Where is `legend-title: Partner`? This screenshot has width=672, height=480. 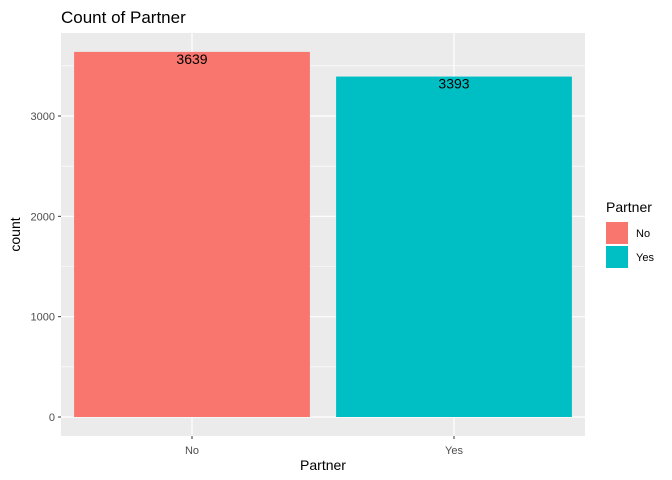 legend-title: Partner is located at coordinates (629, 207).